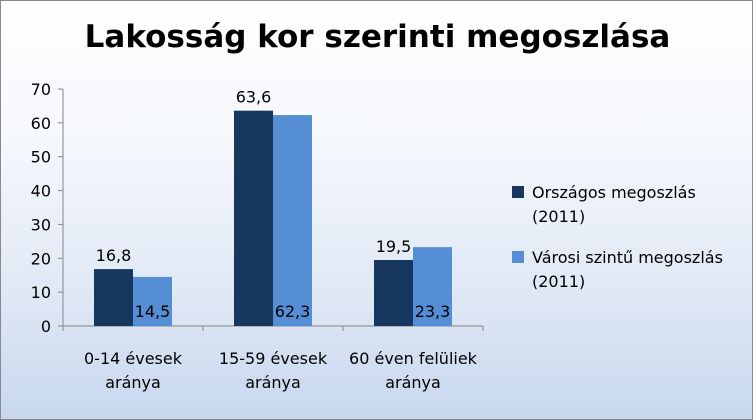 The image size is (753, 420). I want to click on data-label: 63,6, so click(254, 97).